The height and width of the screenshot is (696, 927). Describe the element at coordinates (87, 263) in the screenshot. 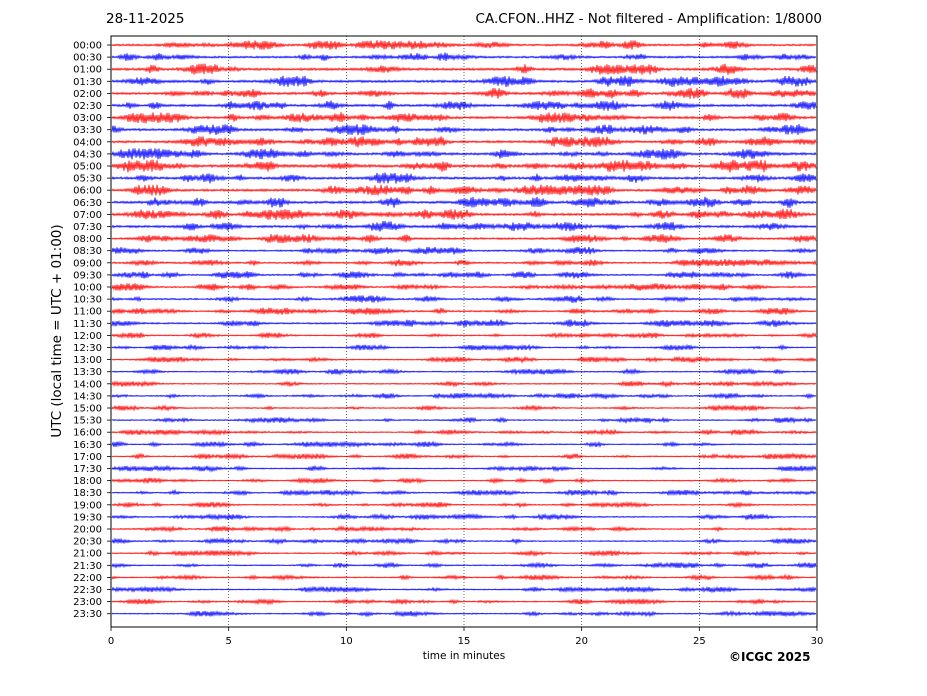

I see `y-tick-label: 09:00` at that location.